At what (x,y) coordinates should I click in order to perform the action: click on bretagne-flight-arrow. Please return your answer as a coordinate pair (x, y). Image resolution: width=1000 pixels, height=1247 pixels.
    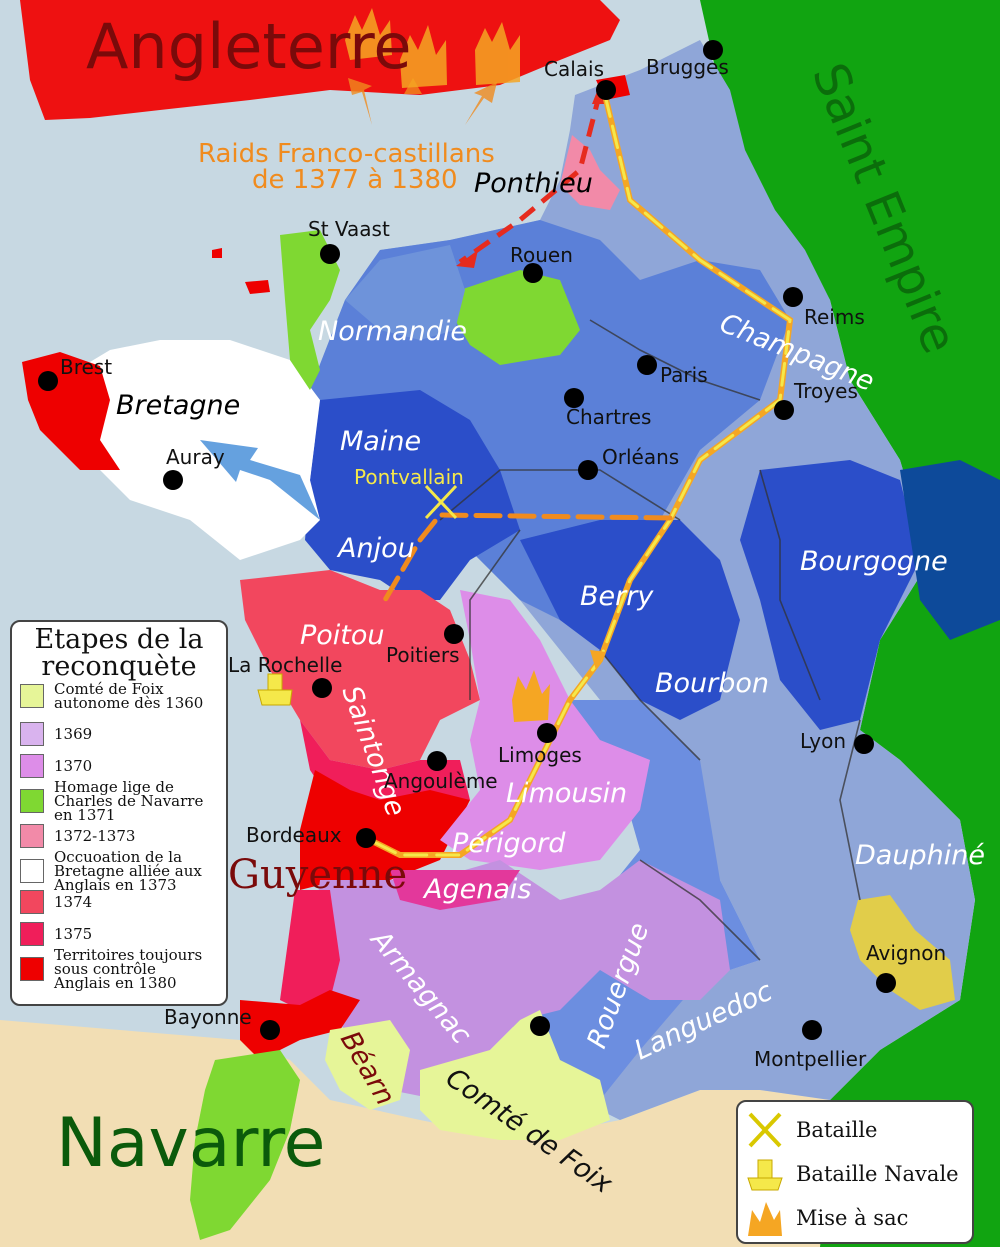
    Looking at the image, I should click on (260, 480).